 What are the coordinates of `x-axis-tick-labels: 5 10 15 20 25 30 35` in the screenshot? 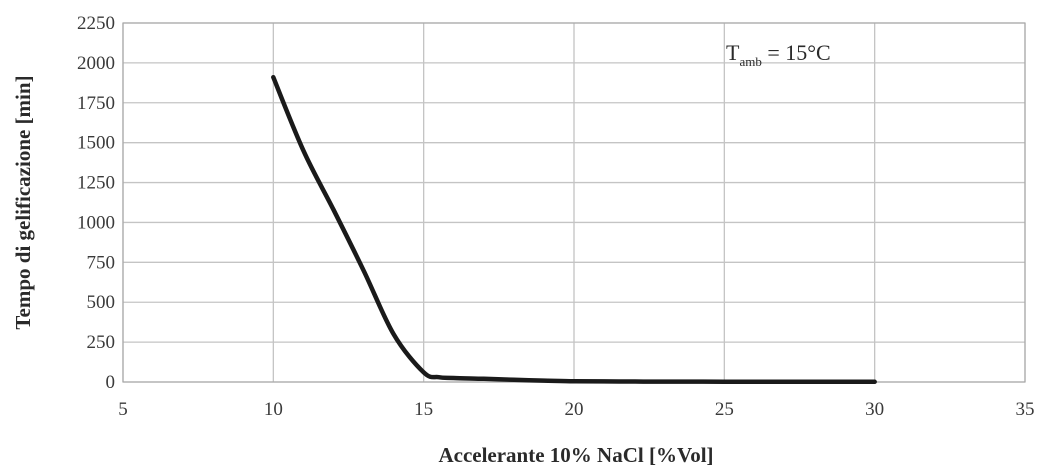 It's located at (576, 409).